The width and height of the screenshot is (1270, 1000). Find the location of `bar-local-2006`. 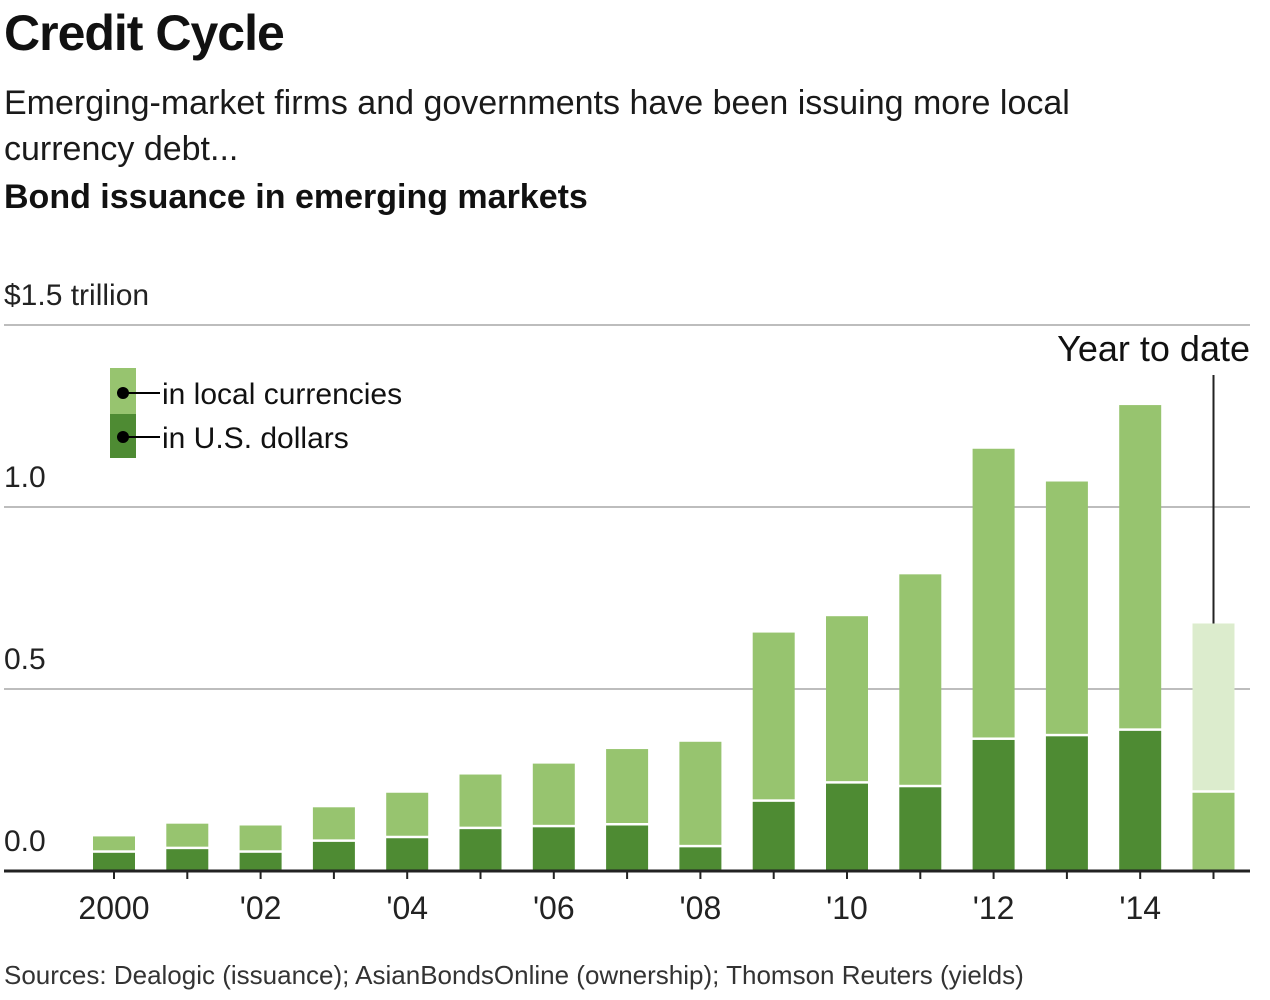

bar-local-2006 is located at coordinates (553, 794).